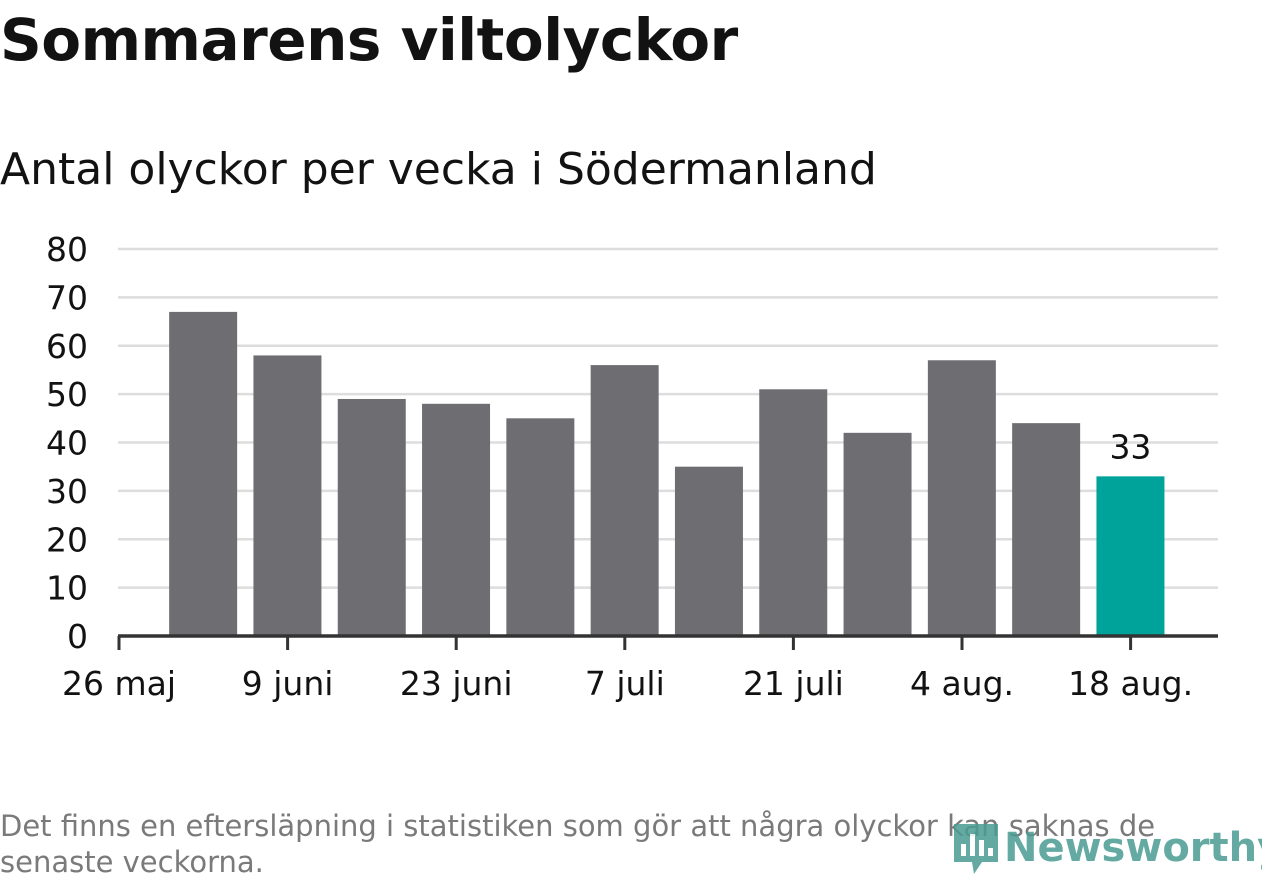  Describe the element at coordinates (369, 40) in the screenshot. I see `chart-title: Sommarens viltolyckor` at that location.